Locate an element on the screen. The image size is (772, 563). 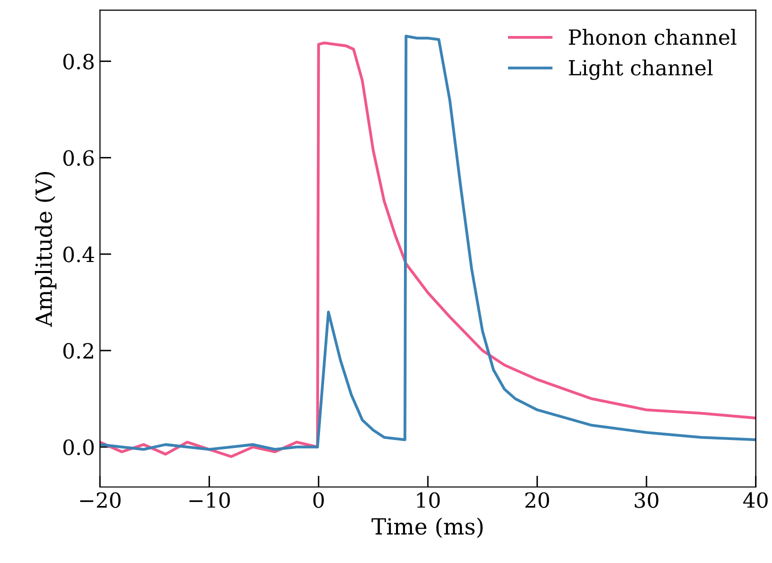
x-tick-label: 30 is located at coordinates (646, 500).